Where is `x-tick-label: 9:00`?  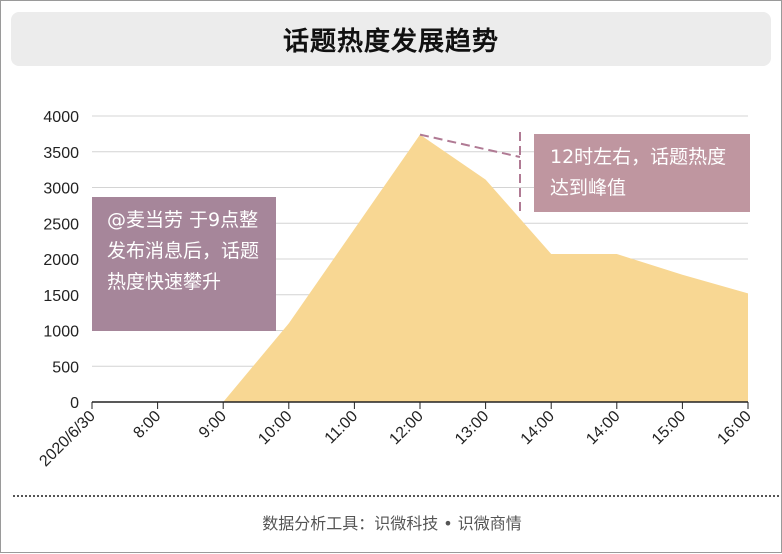 x-tick-label: 9:00 is located at coordinates (213, 425).